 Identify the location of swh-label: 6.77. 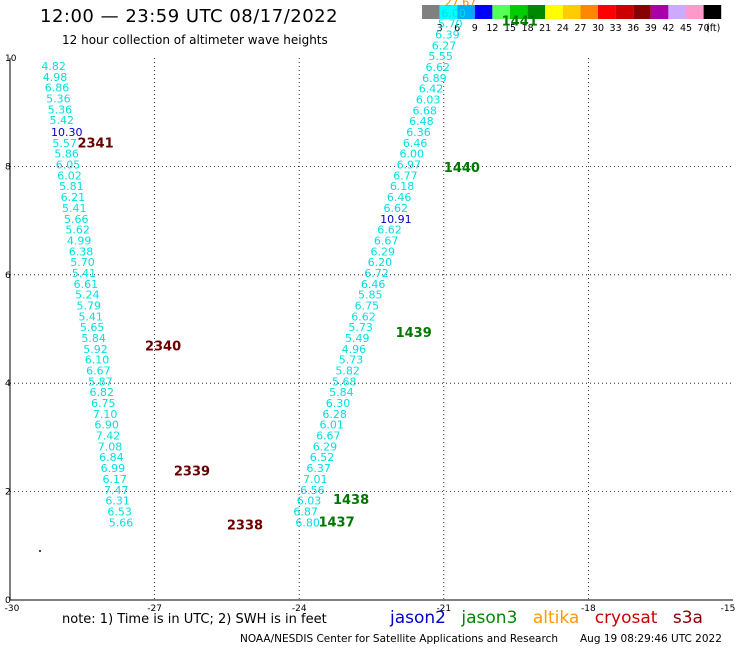
(405, 175).